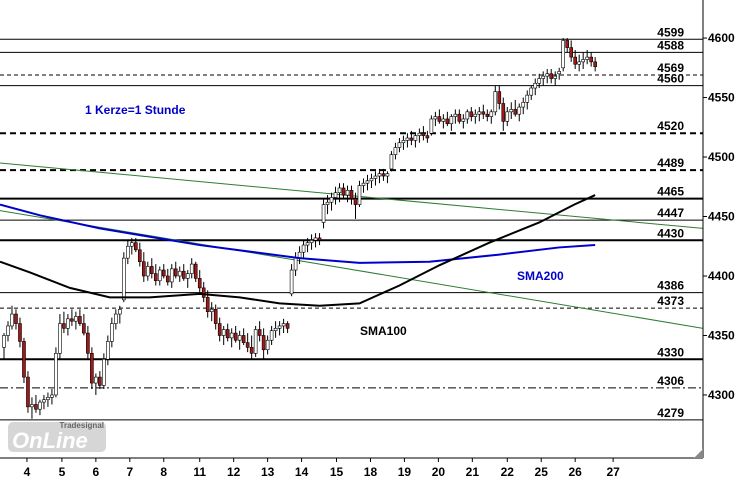  Describe the element at coordinates (670, 163) in the screenshot. I see `level-label: 4489` at that location.